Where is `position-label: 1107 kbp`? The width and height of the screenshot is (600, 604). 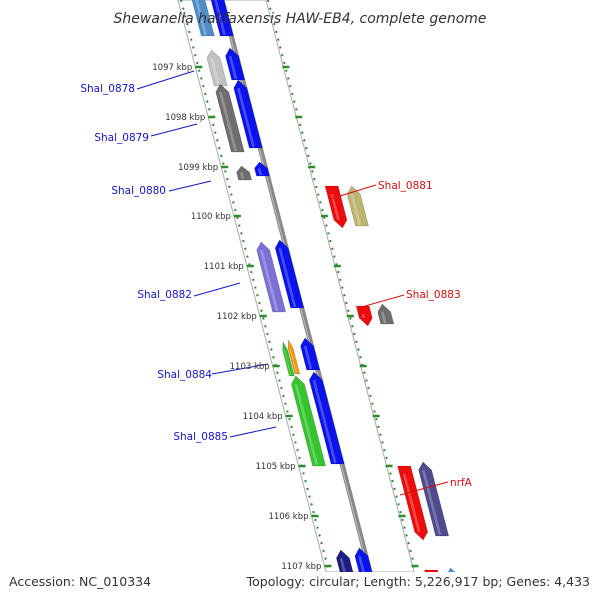 position-label: 1107 kbp is located at coordinates (301, 567).